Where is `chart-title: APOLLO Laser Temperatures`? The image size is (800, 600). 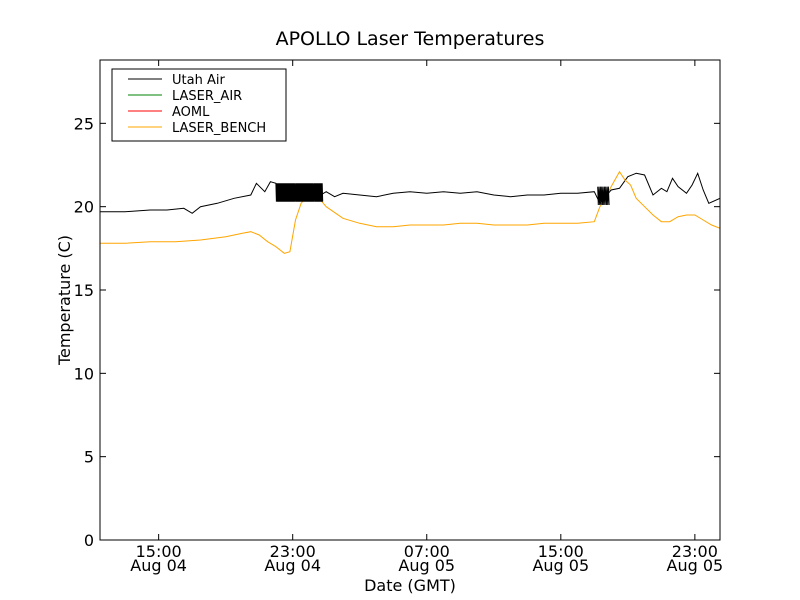
chart-title: APOLLO Laser Temperatures is located at coordinates (410, 39).